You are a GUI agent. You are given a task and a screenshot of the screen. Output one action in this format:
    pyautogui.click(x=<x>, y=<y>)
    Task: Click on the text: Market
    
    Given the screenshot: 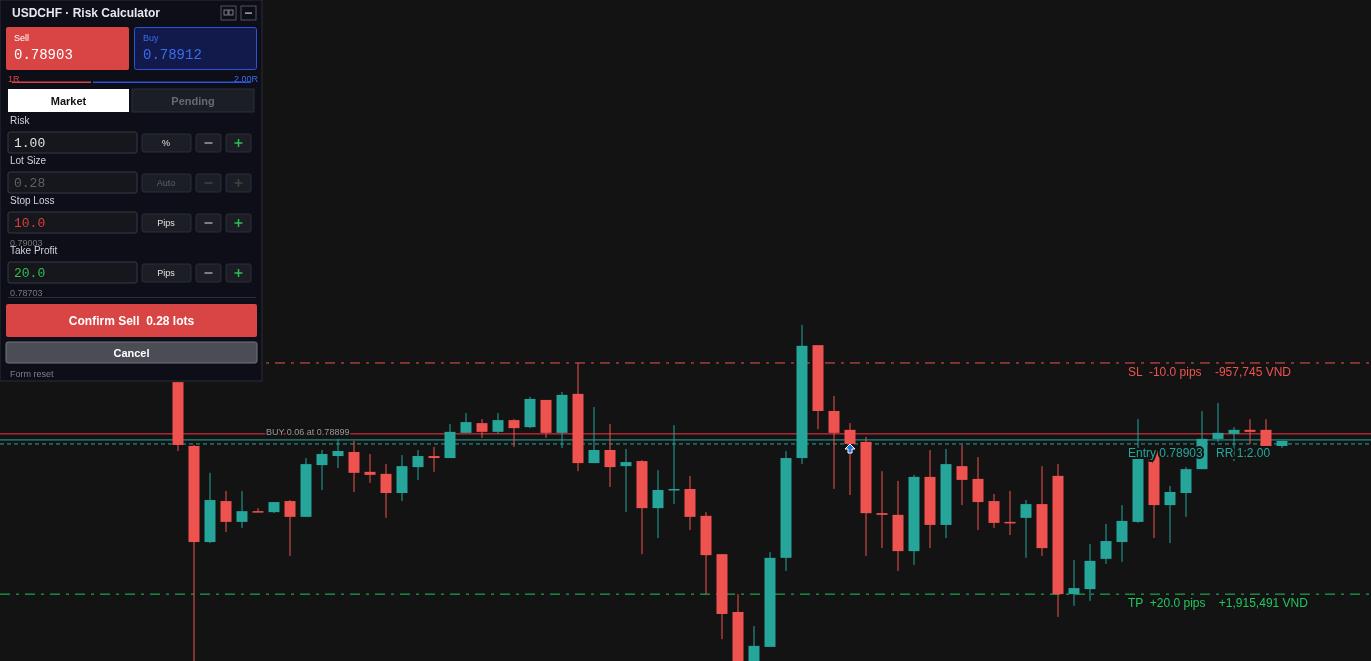 What is the action you would take?
    pyautogui.click(x=68, y=101)
    